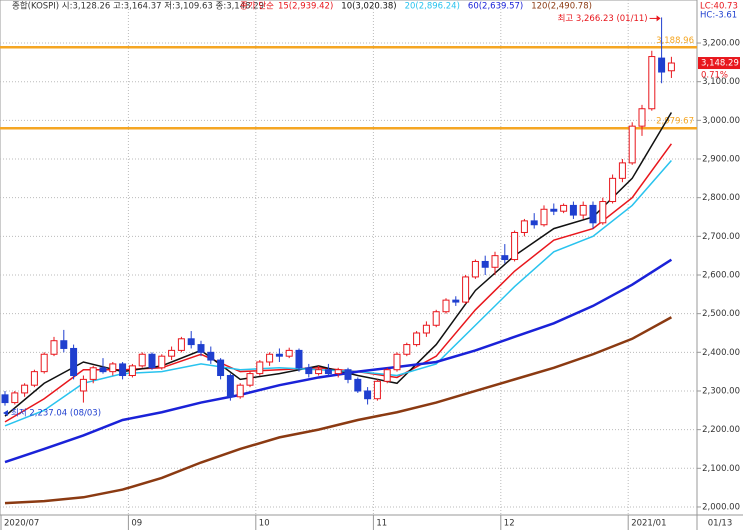  I want to click on price-box, so click(719, 63).